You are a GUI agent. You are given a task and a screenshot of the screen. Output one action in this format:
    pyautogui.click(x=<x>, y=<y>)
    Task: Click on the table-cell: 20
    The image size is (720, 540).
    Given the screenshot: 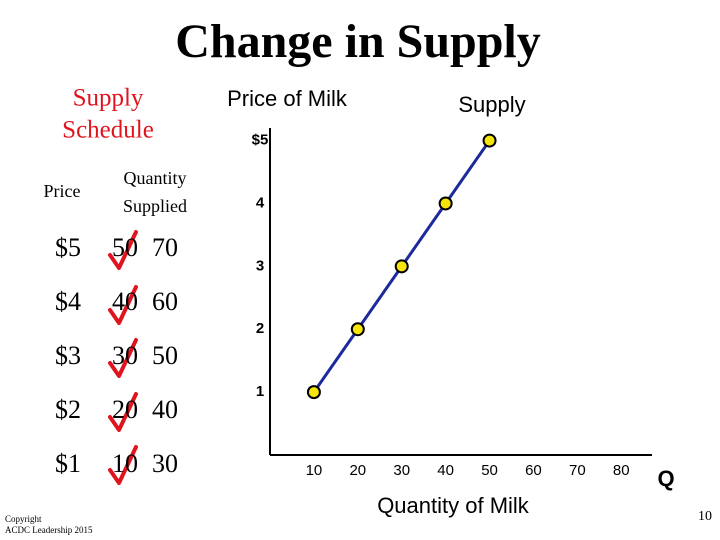 What is the action you would take?
    pyautogui.click(x=125, y=409)
    